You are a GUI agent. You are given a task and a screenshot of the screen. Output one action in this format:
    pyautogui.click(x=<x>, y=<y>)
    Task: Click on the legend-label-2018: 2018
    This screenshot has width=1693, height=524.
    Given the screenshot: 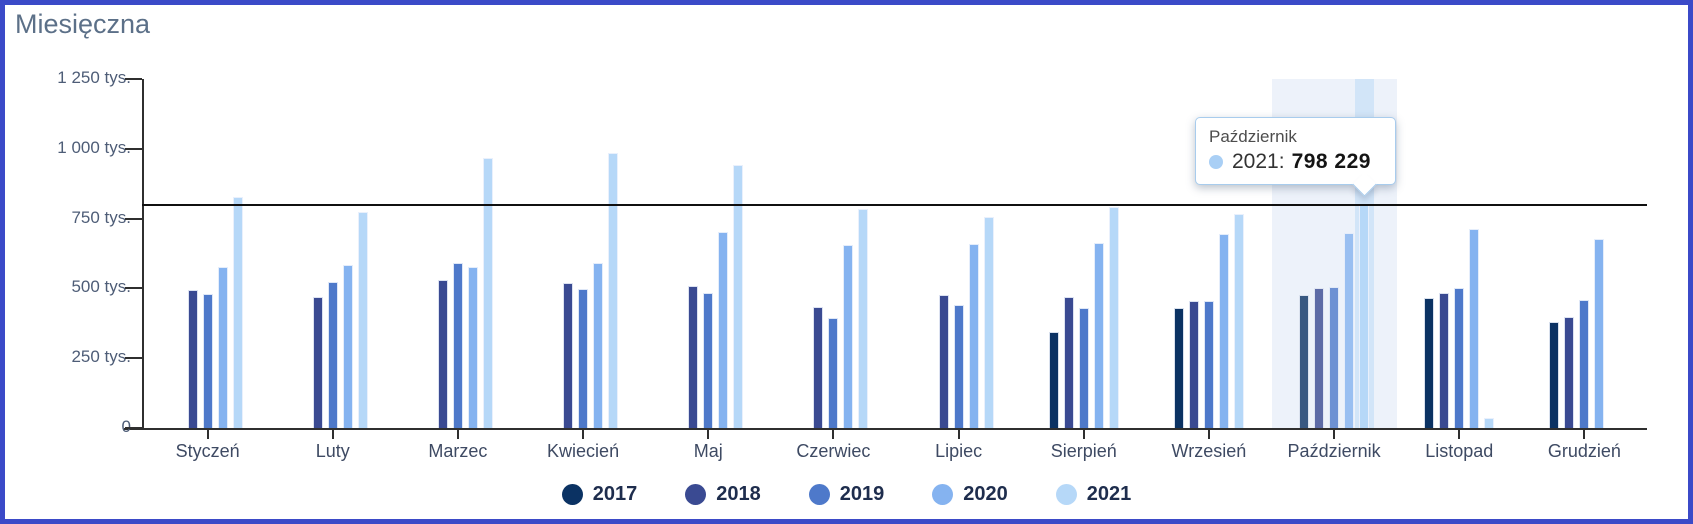 What is the action you would take?
    pyautogui.click(x=738, y=494)
    